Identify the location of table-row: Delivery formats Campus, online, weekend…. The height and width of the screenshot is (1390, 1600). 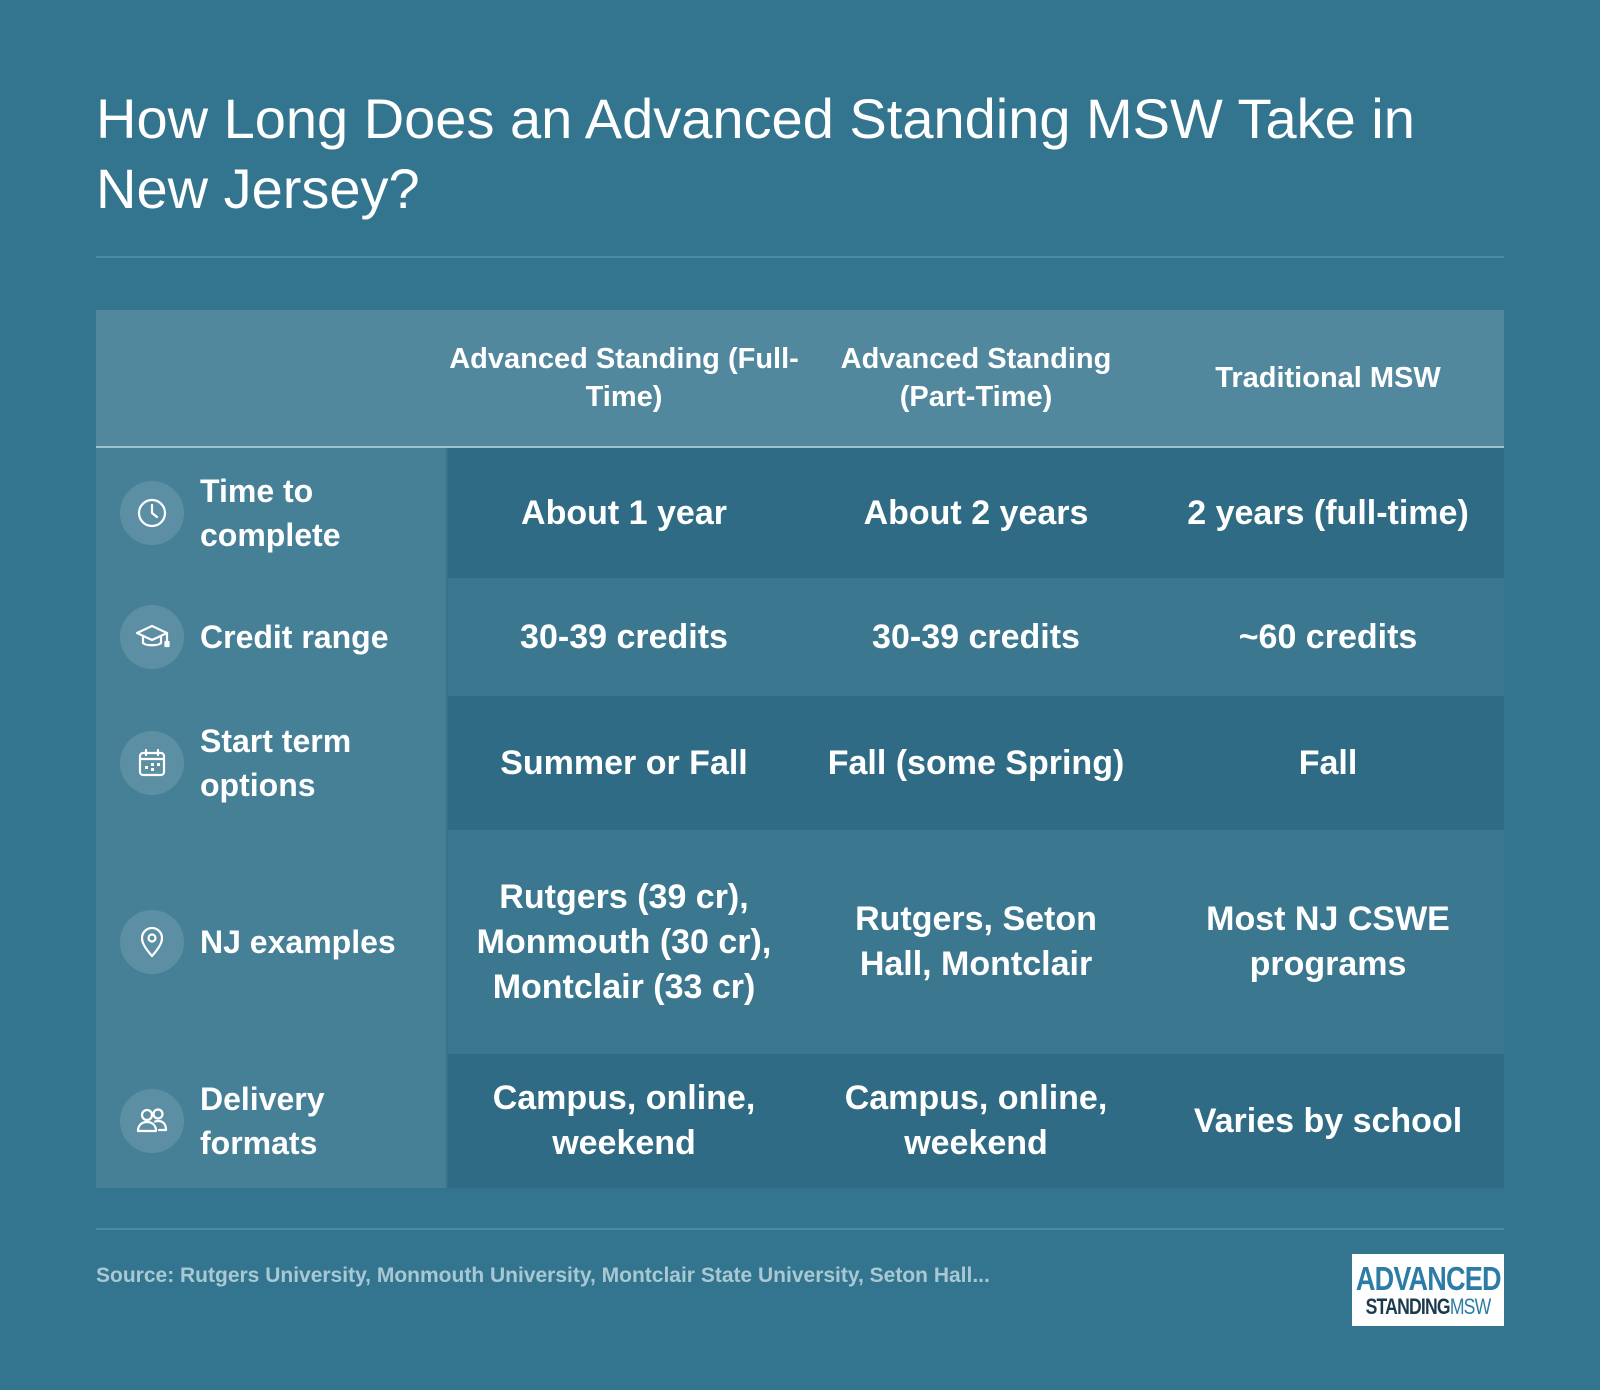
(800, 1121).